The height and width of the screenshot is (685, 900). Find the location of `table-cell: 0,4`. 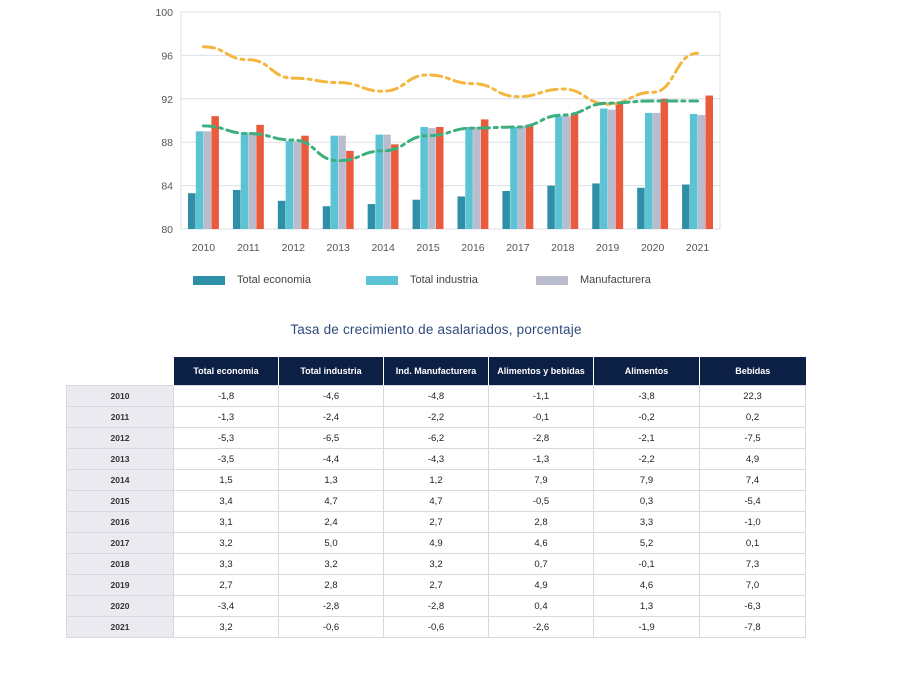

table-cell: 0,4 is located at coordinates (541, 606).